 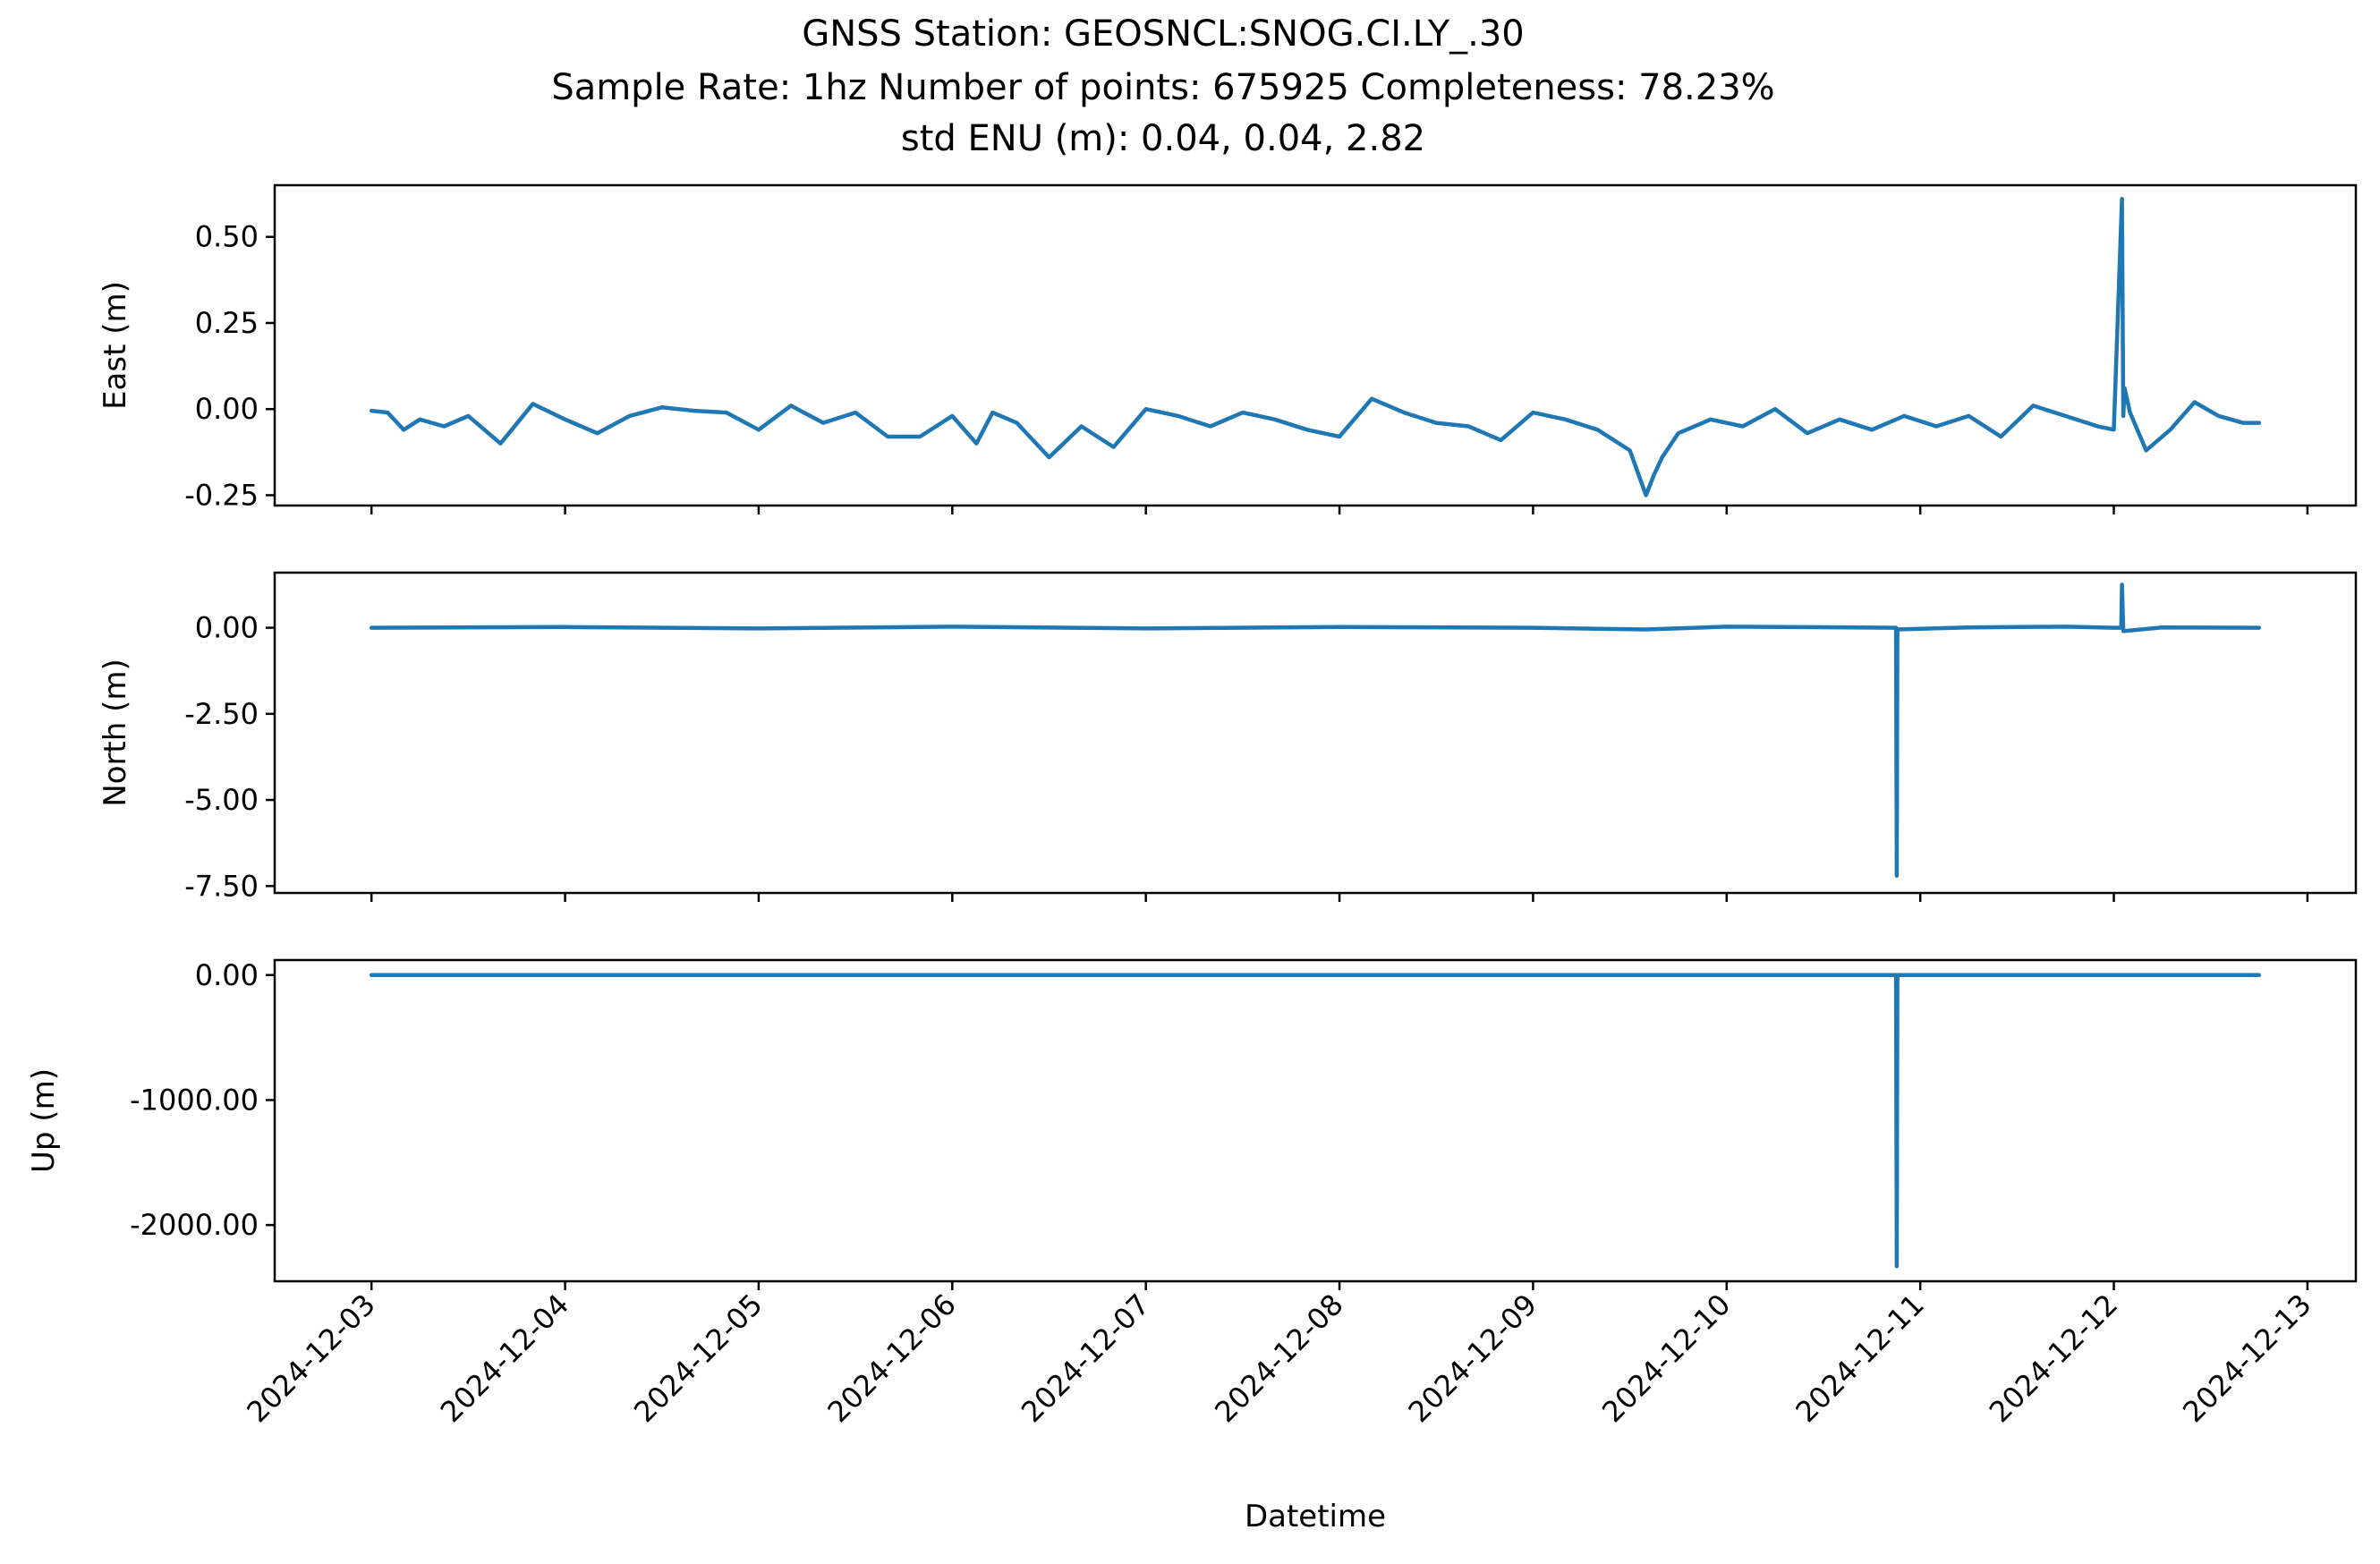 I want to click on y-tick-label: -2.50, so click(x=221, y=714).